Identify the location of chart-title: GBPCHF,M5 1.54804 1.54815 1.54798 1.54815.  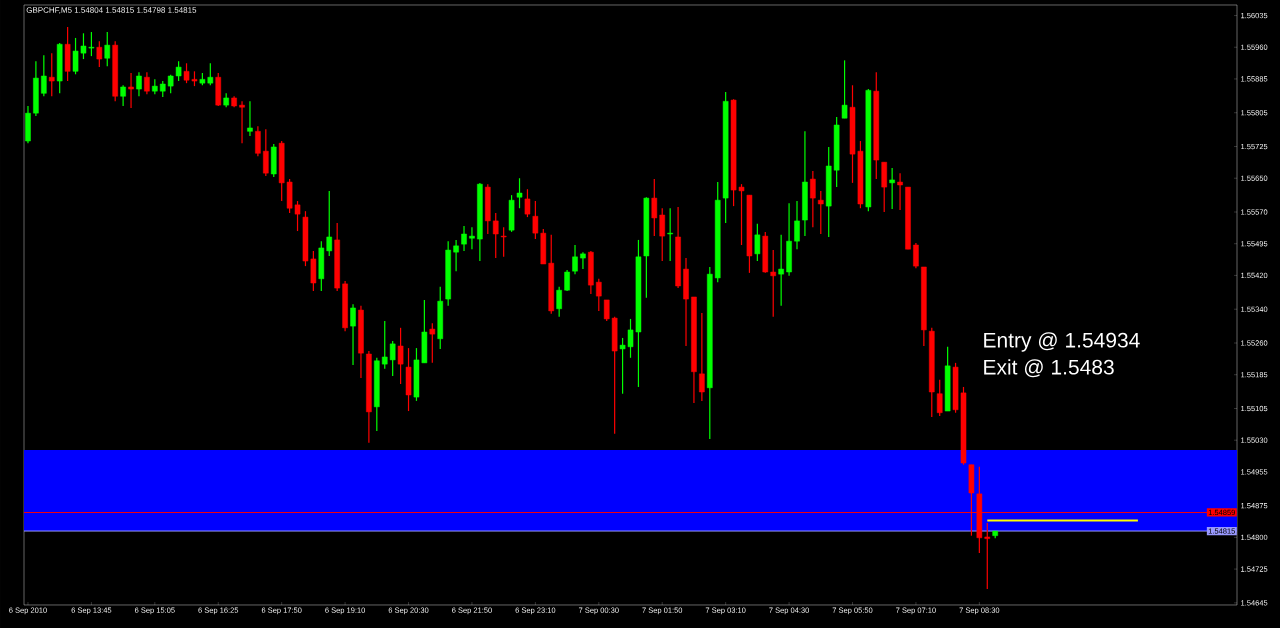
(111, 10).